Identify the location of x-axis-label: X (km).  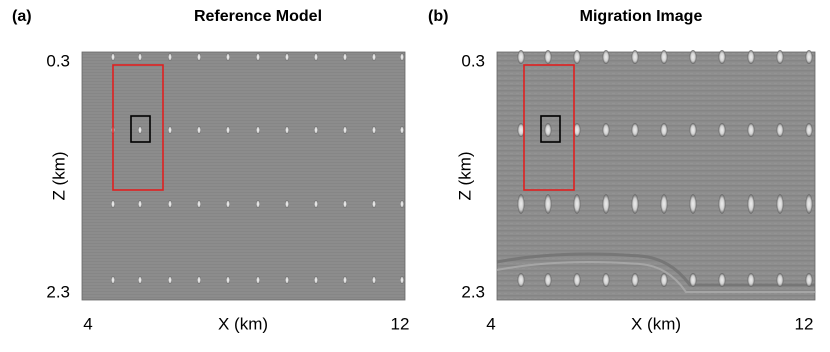
(243, 323).